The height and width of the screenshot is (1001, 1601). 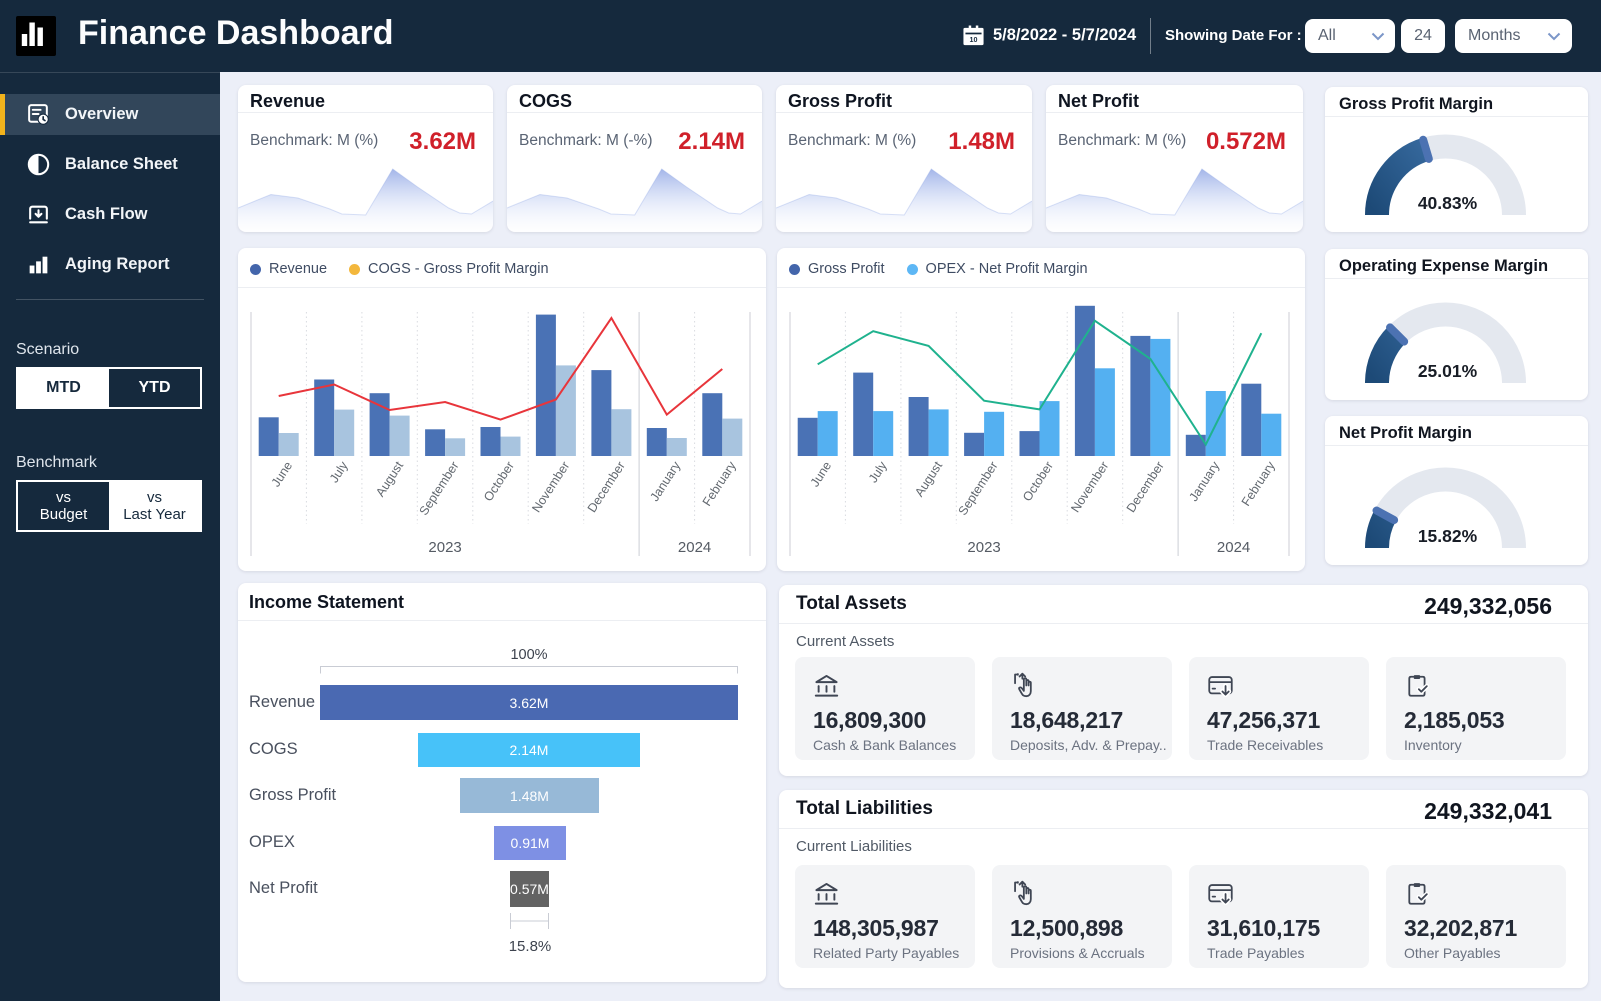 What do you see at coordinates (974, 40) in the screenshot?
I see `svg-text: 10` at bounding box center [974, 40].